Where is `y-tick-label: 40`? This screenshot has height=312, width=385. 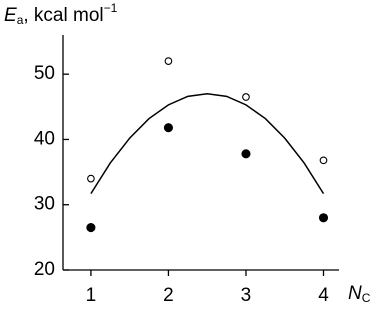 y-tick-label: 40 is located at coordinates (44, 138).